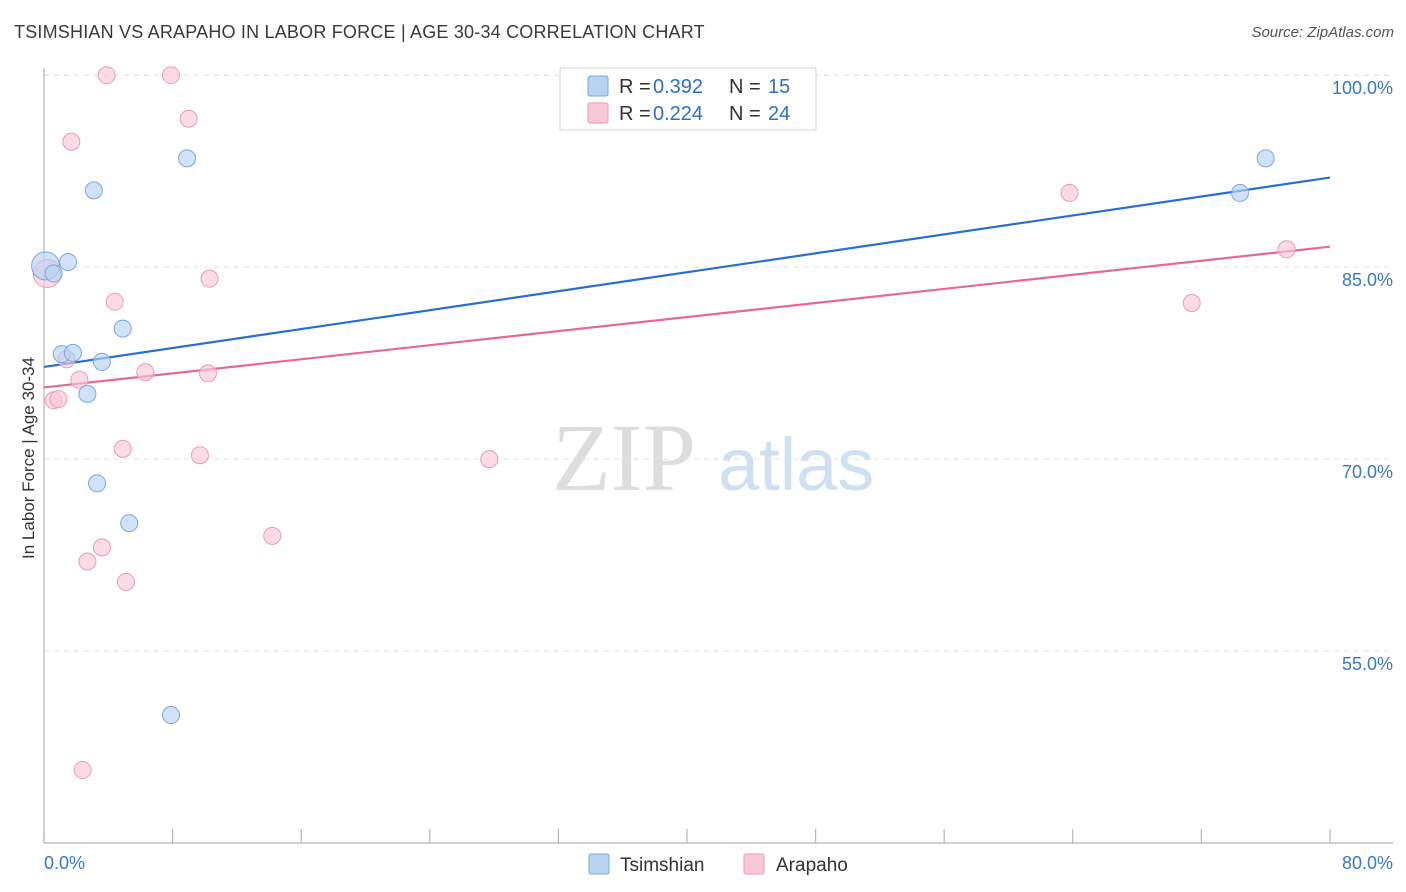 Image resolution: width=1406 pixels, height=892 pixels. I want to click on watermark-atlas: atlas, so click(796, 464).